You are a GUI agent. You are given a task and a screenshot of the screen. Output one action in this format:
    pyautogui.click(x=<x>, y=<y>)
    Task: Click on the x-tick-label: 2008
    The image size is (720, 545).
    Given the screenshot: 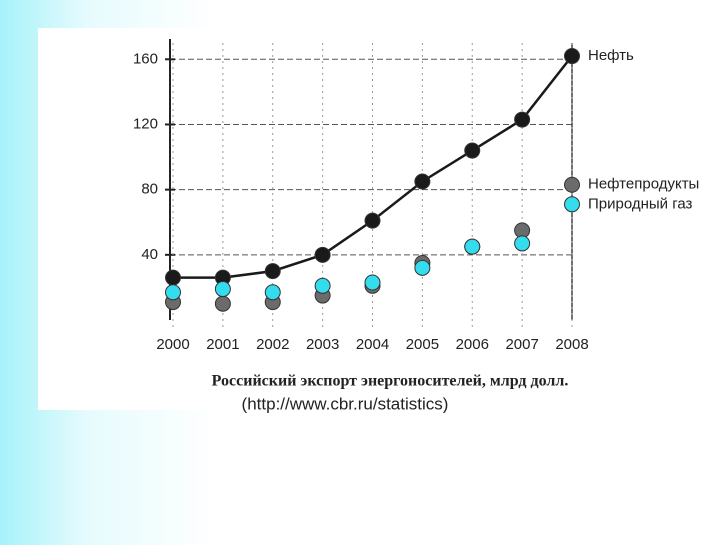 What is the action you would take?
    pyautogui.click(x=571, y=344)
    